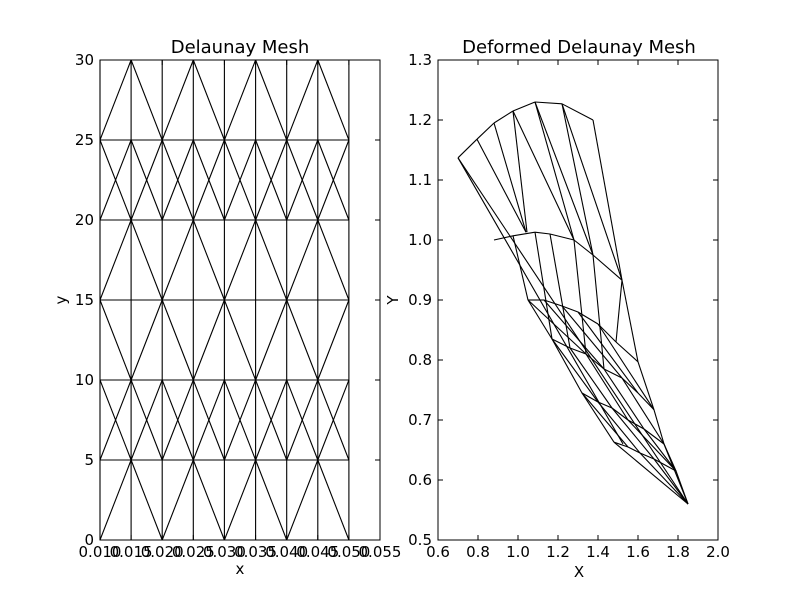  What do you see at coordinates (420, 480) in the screenshot?
I see `y-tick-label: 0.6` at bounding box center [420, 480].